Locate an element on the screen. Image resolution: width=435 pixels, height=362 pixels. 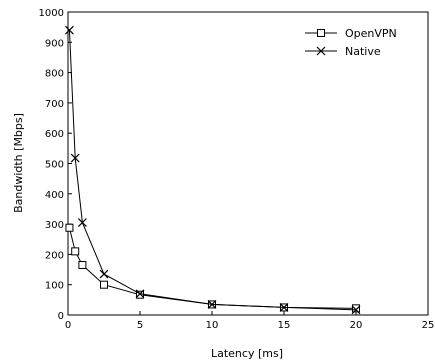
x-tick-label: 25 is located at coordinates (428, 325).